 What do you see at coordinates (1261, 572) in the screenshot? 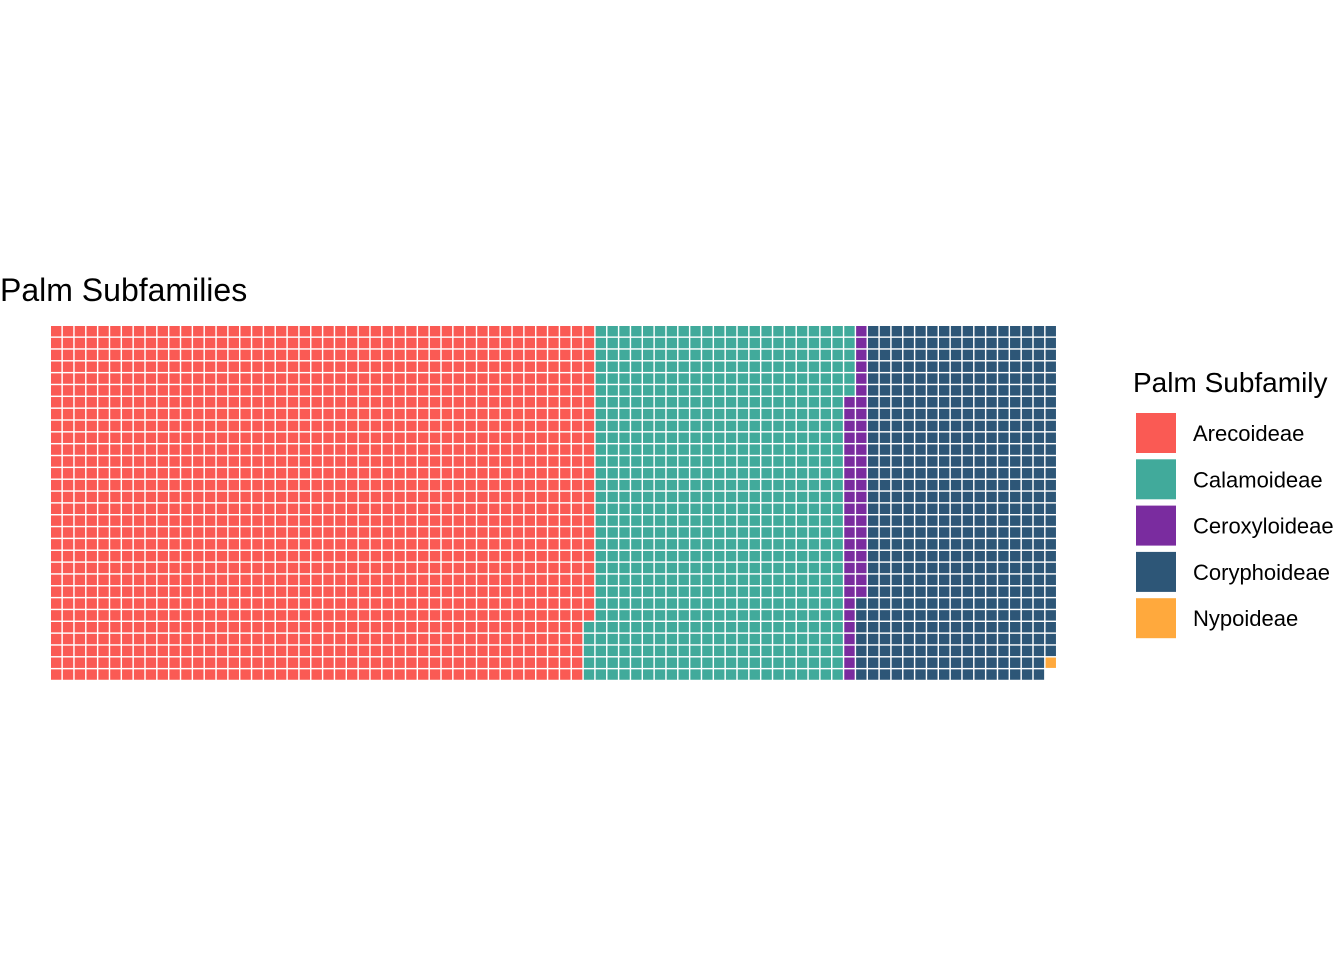
I see `legend-label-coryphoideae: Coryphoideae` at bounding box center [1261, 572].